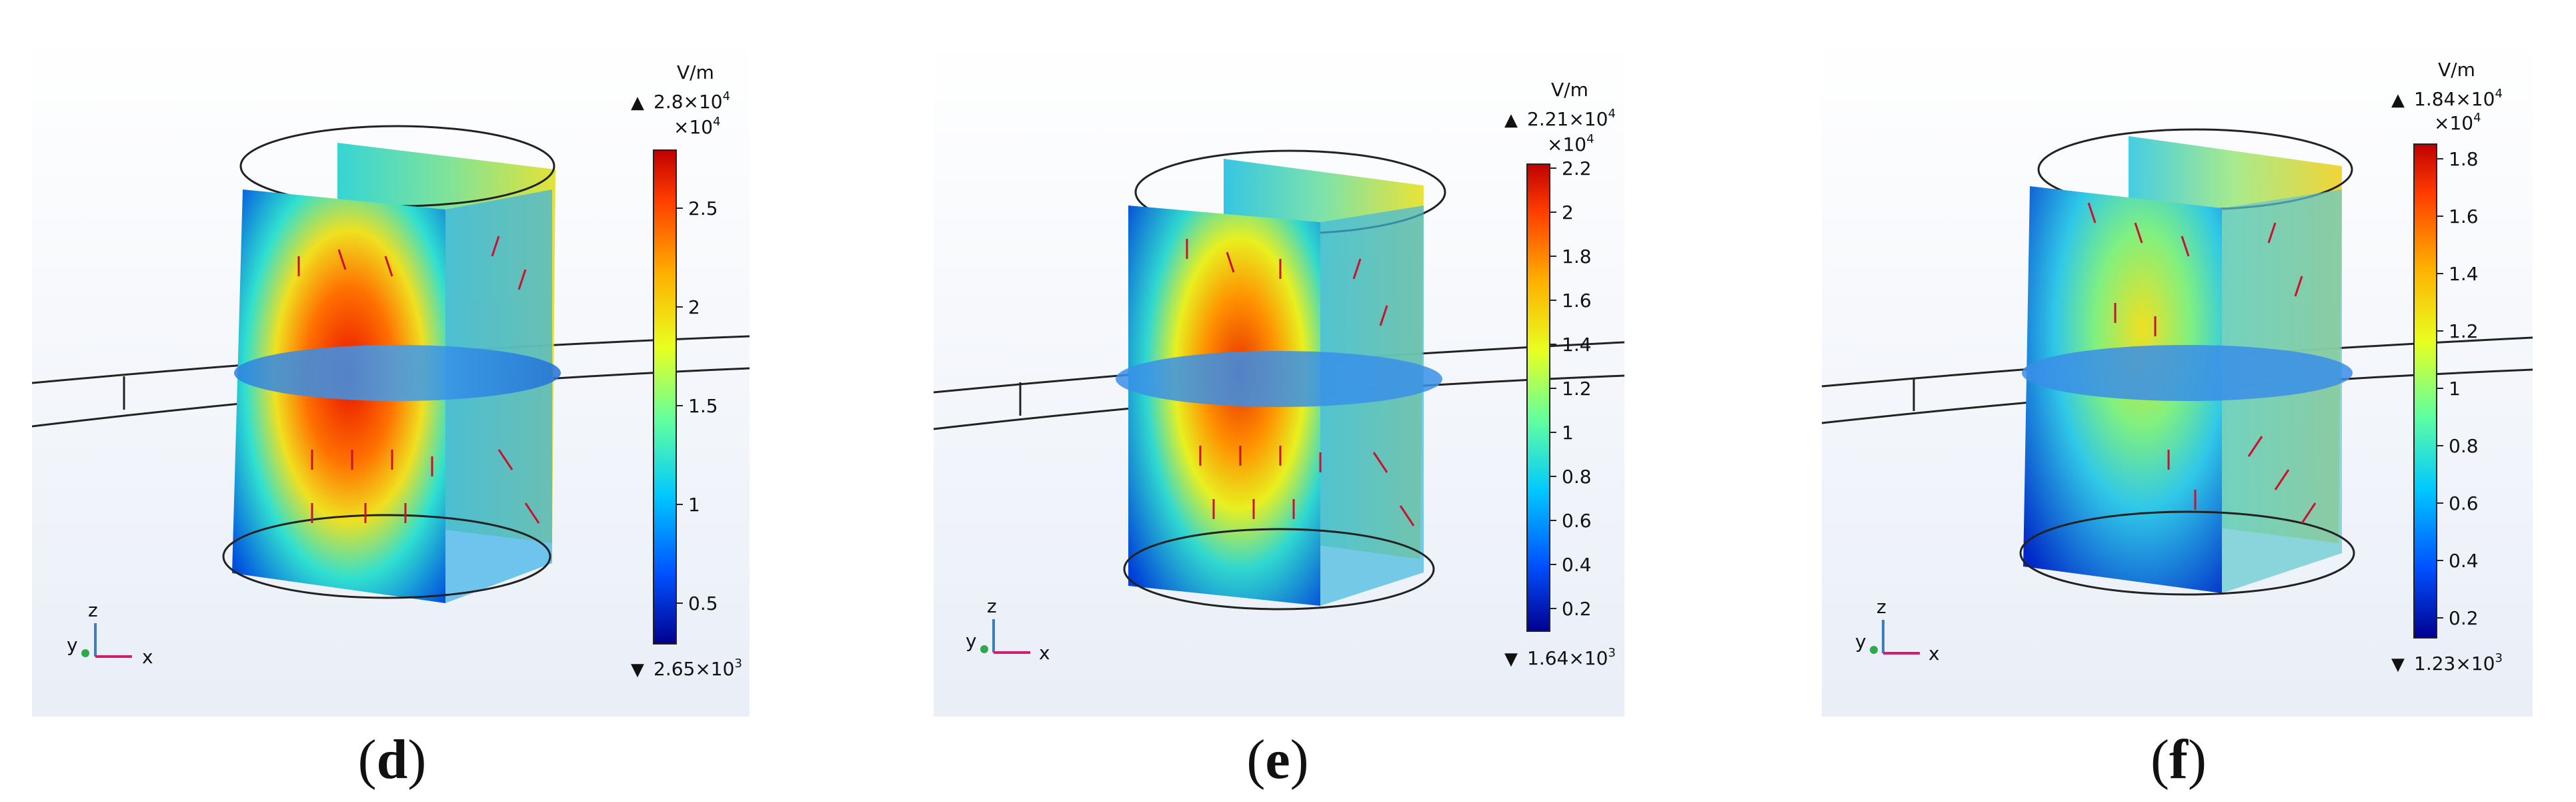  Describe the element at coordinates (1008, 629) in the screenshot. I see `axis-triad-e: z y x` at that location.